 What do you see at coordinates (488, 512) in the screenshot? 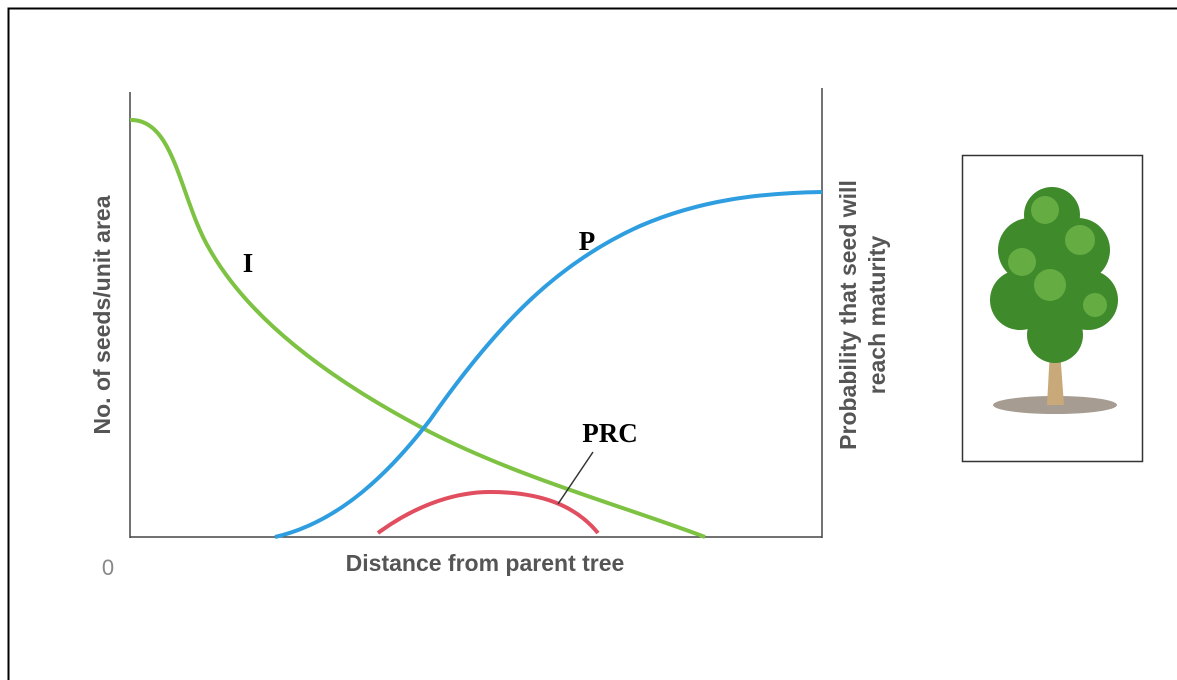
I see `curve-prc` at bounding box center [488, 512].